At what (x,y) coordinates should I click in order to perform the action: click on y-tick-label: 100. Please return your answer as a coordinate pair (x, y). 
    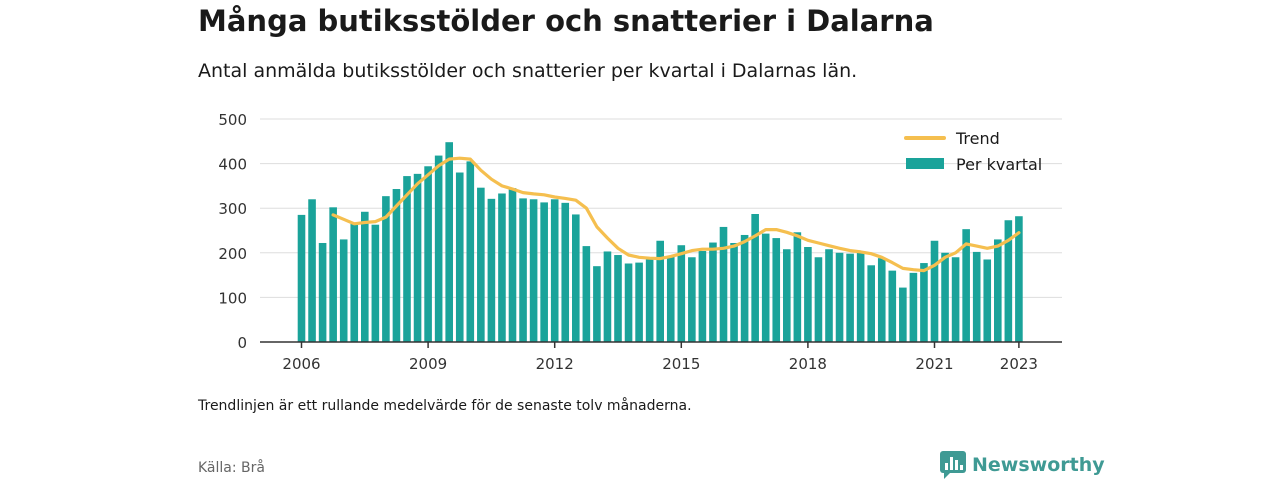
    Looking at the image, I should click on (232, 298).